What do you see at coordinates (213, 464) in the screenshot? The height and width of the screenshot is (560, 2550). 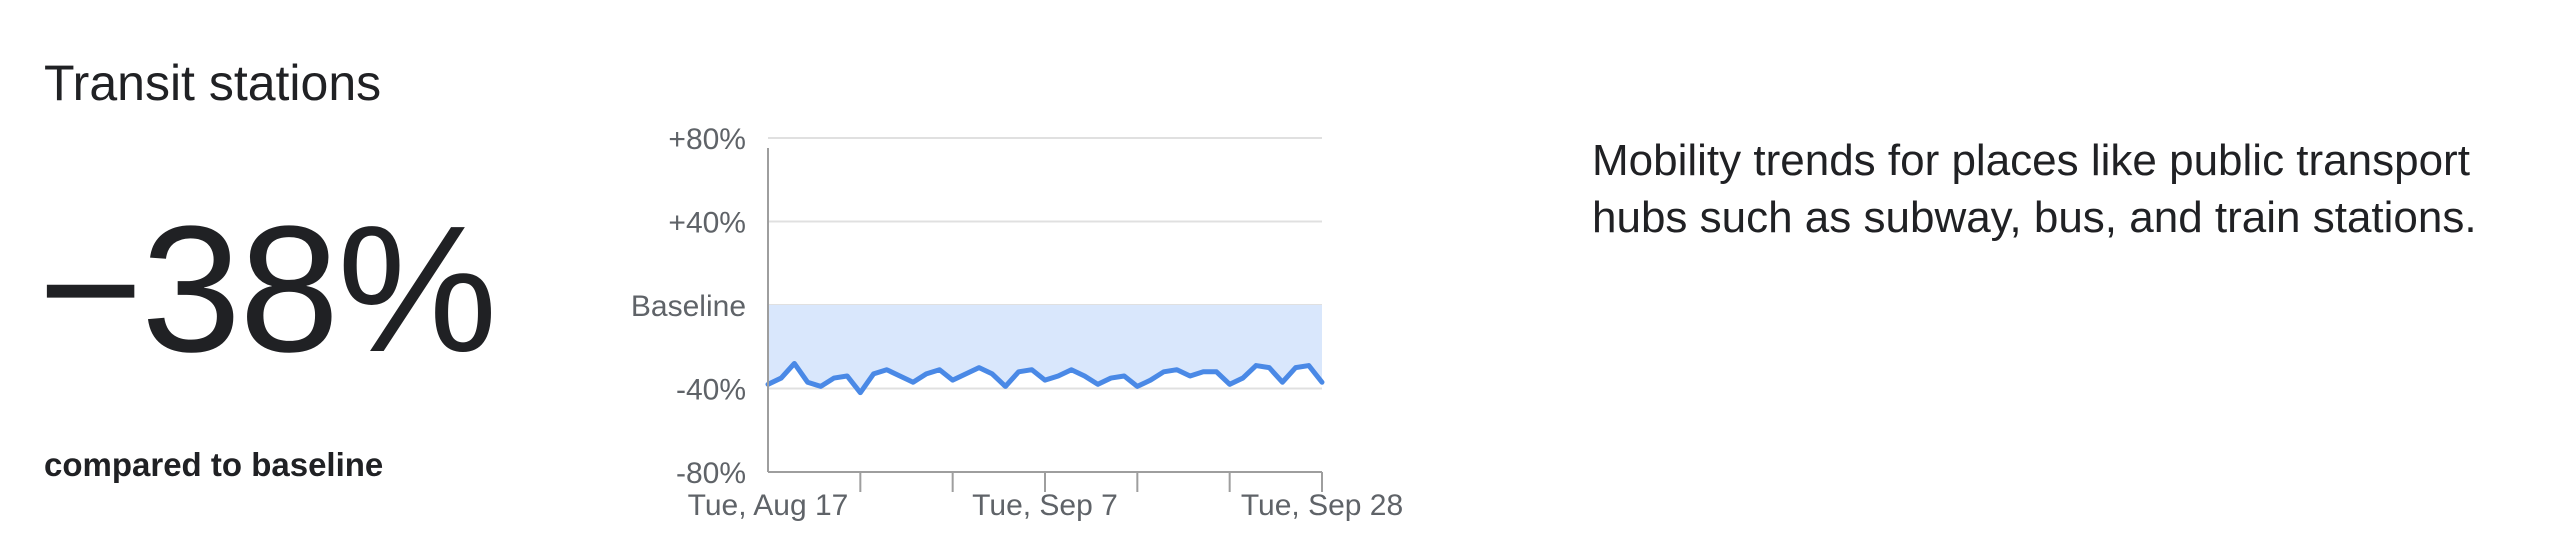 I see `comparison-caption: compared to baseline` at bounding box center [213, 464].